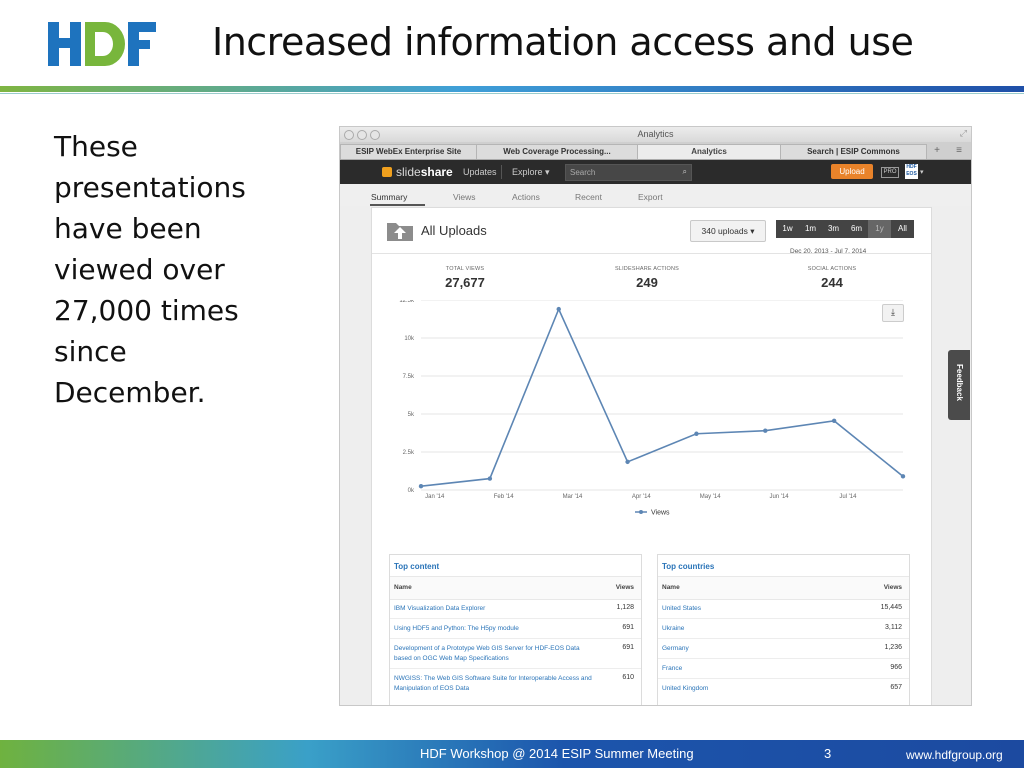  I want to click on table-row: United States 15,445, so click(783, 609).